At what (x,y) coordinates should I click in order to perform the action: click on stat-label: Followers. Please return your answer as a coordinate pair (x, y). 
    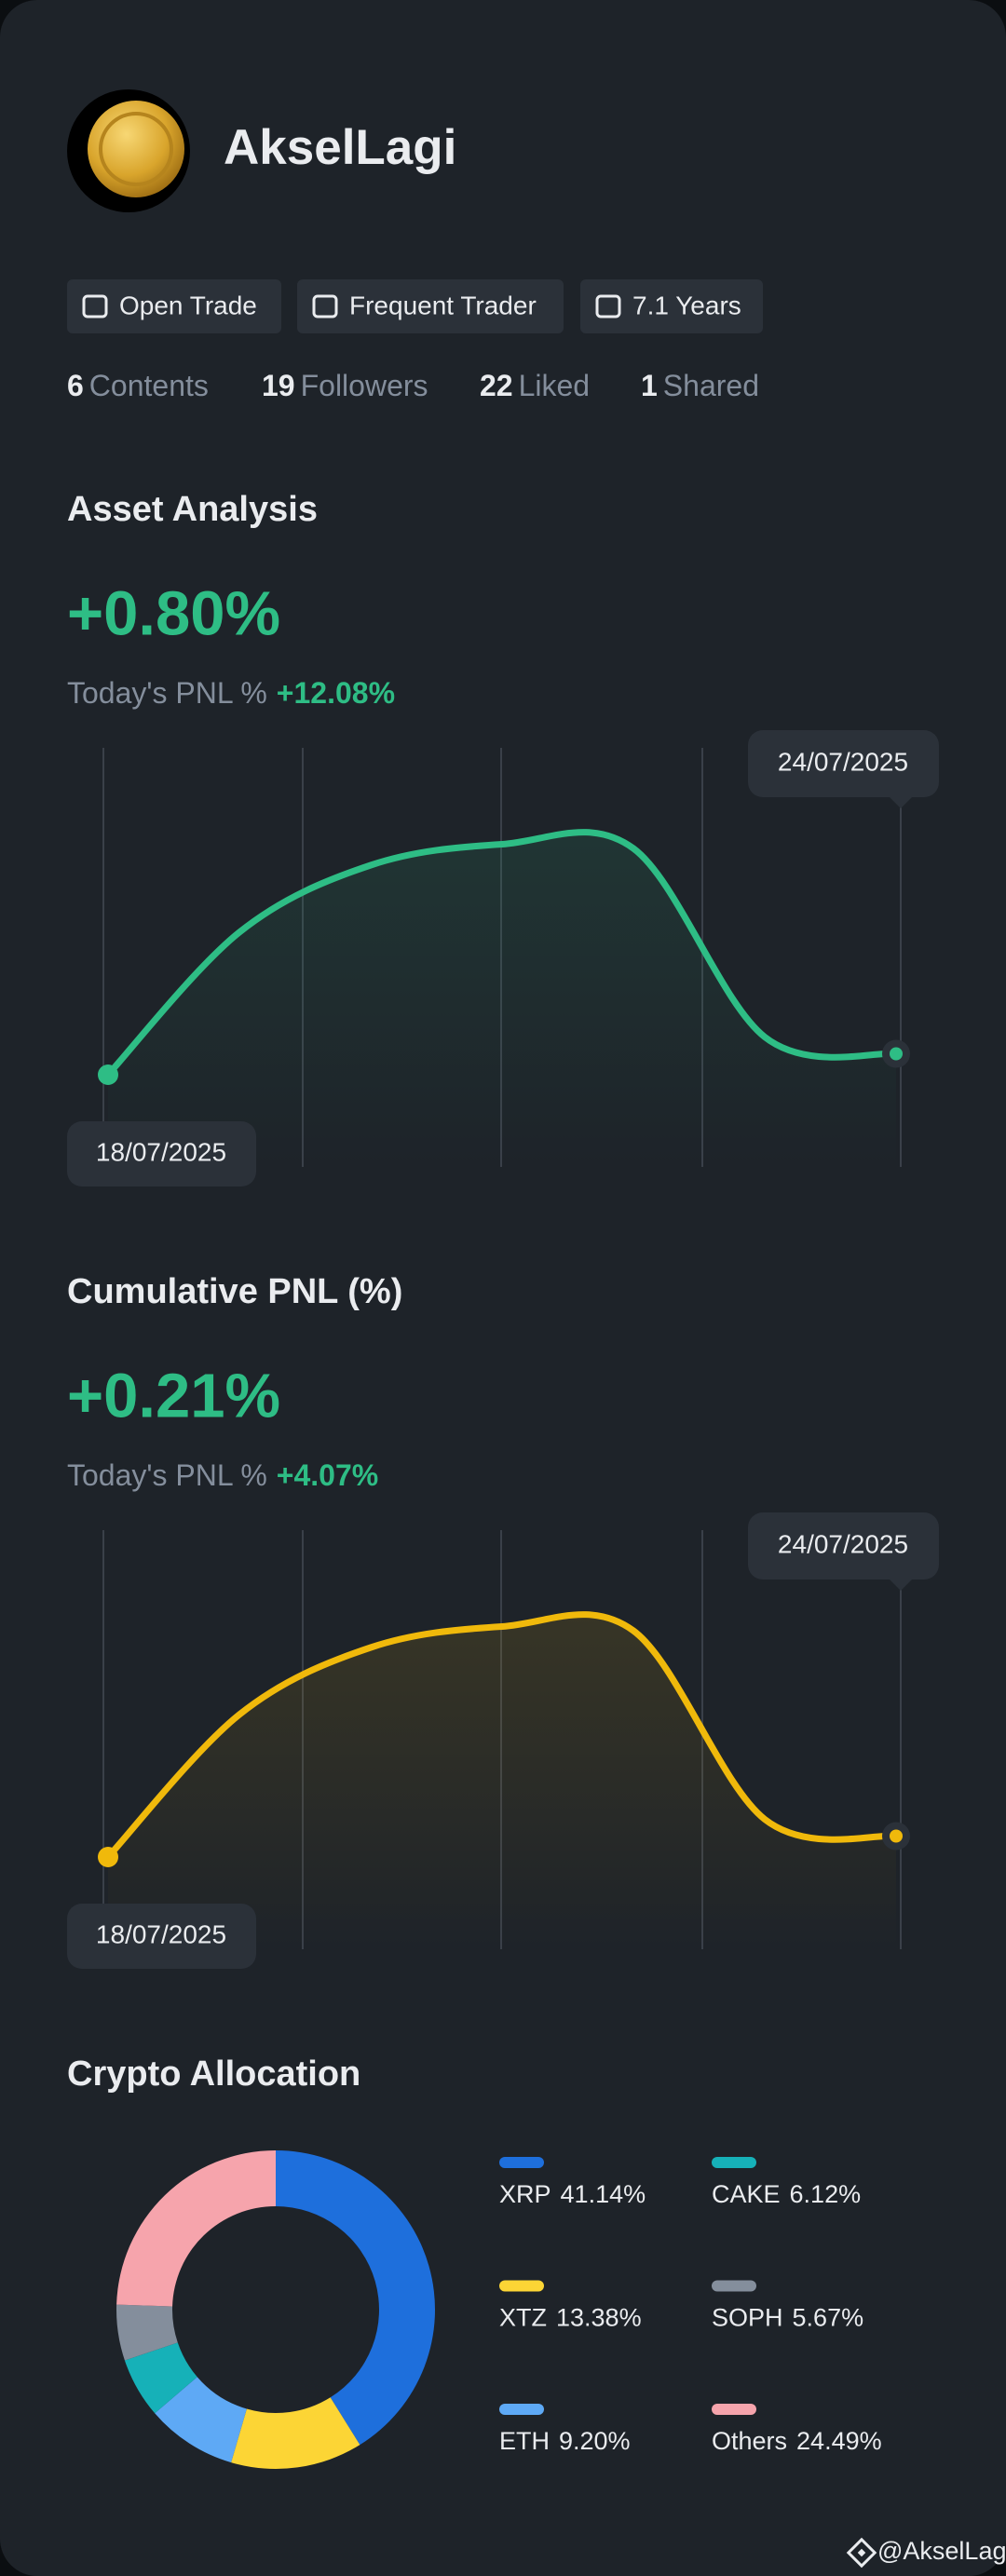
    Looking at the image, I should click on (364, 385).